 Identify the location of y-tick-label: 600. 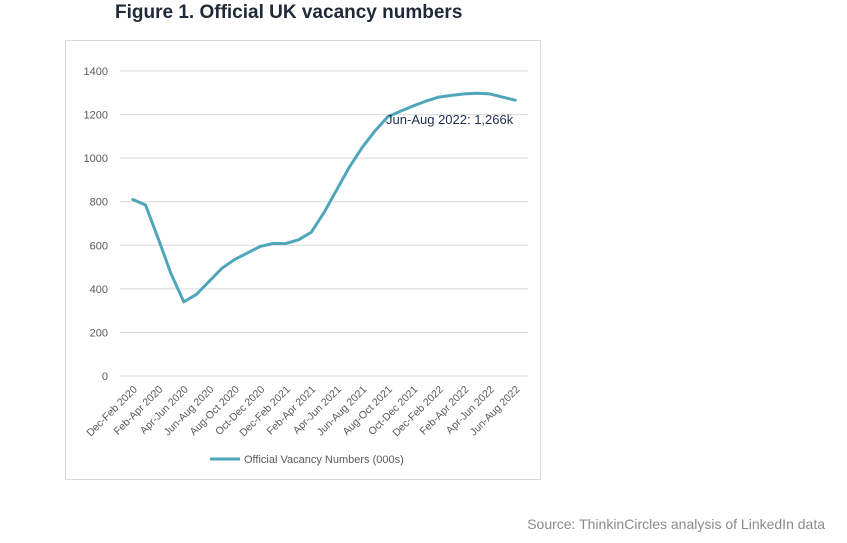
(99, 246).